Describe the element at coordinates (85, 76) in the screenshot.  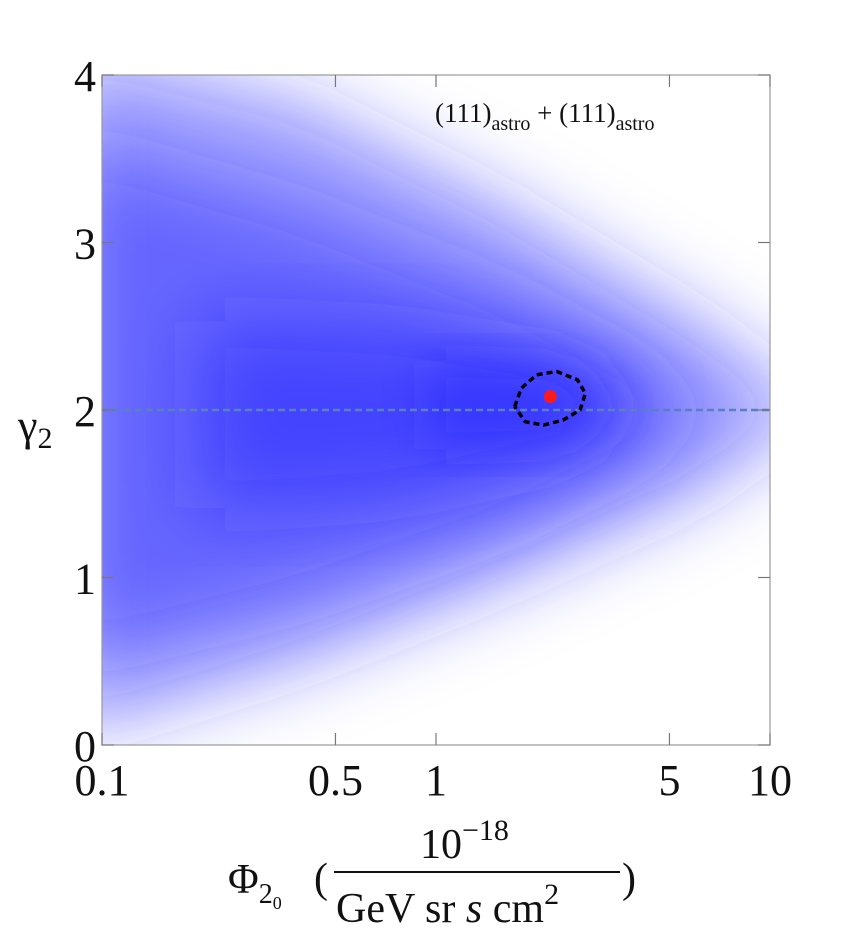
I see `y-tick-label: 4` at that location.